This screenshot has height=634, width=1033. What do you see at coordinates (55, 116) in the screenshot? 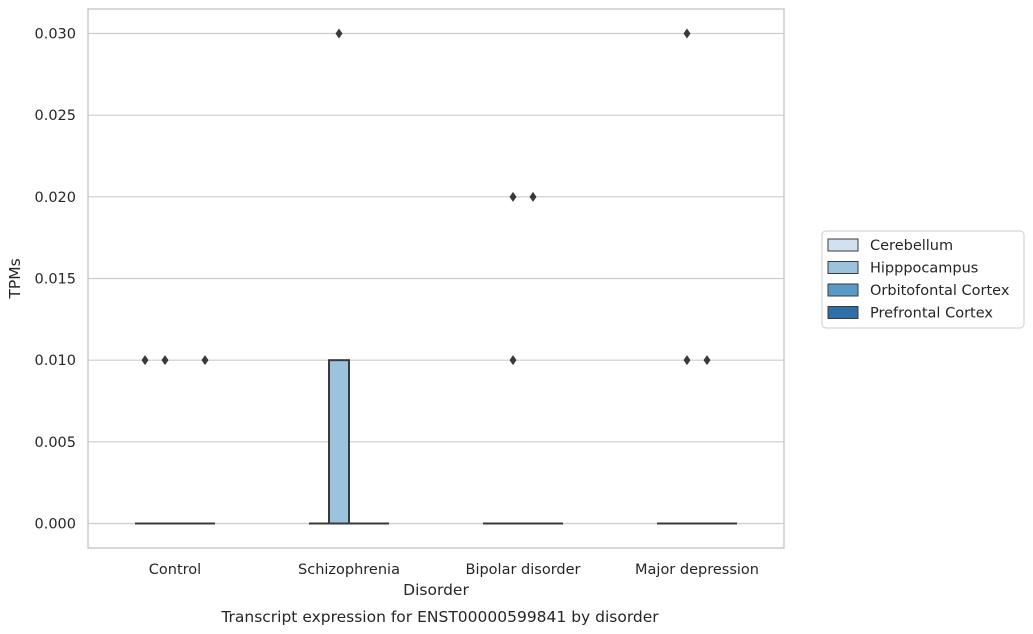
I see `y-tick-label: 0.025` at bounding box center [55, 116].